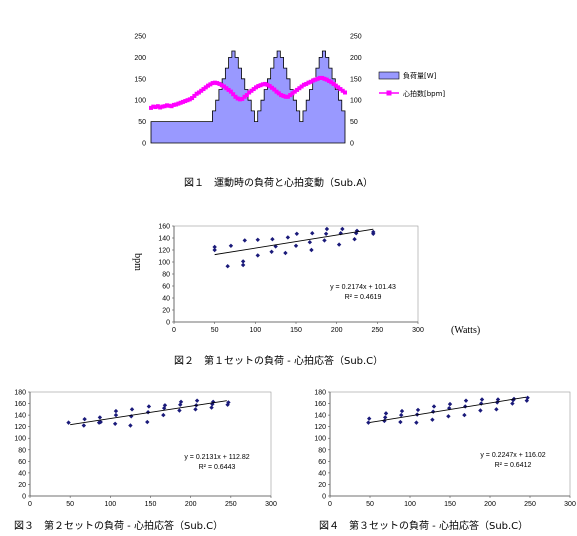 The width and height of the screenshot is (577, 536). Describe the element at coordinates (465, 330) in the screenshot. I see `x-axis-unit: (Watts)` at that location.